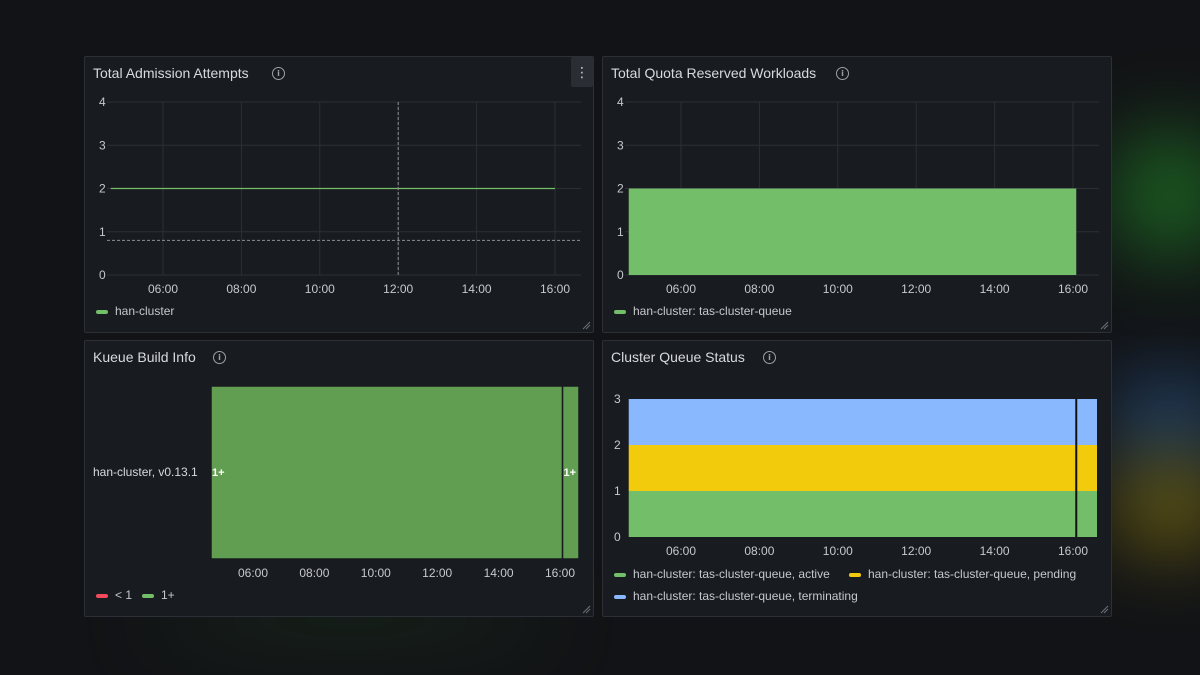  What do you see at coordinates (678, 357) in the screenshot?
I see `panel-title: Cluster Queue Status` at bounding box center [678, 357].